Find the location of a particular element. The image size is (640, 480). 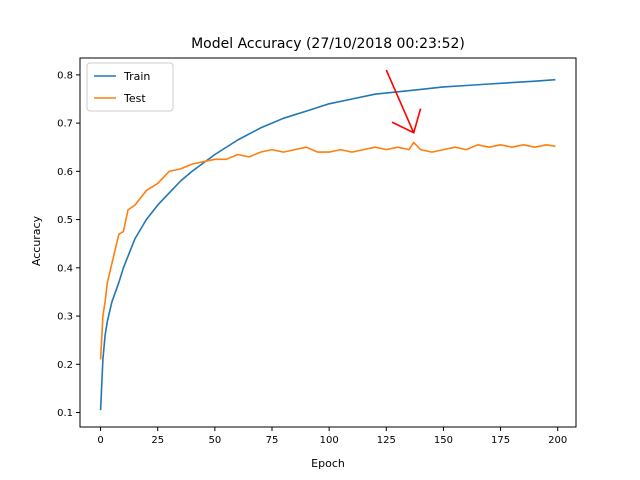

y-tick-label: 0.5 is located at coordinates (65, 220).